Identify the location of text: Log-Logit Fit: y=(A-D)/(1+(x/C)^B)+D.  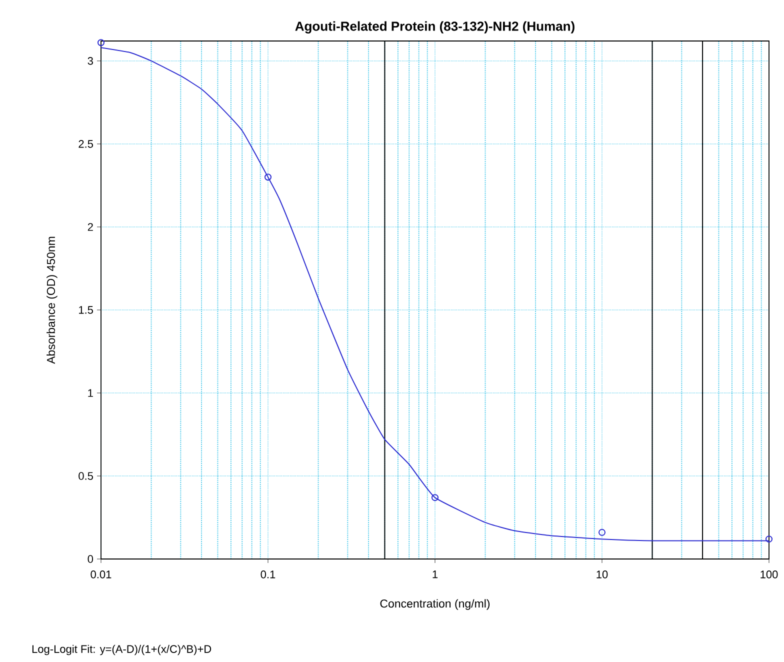
(122, 650).